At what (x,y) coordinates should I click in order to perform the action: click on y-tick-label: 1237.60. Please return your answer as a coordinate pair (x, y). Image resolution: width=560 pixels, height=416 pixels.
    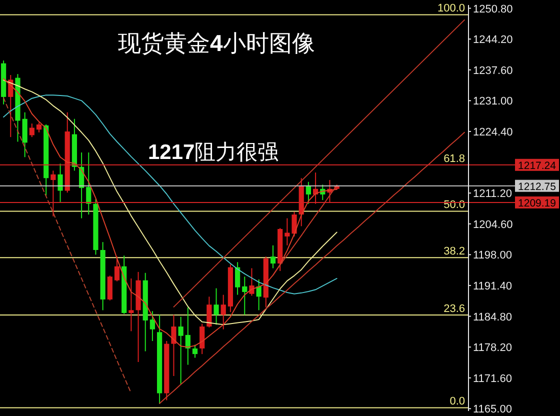
    Looking at the image, I should click on (493, 70).